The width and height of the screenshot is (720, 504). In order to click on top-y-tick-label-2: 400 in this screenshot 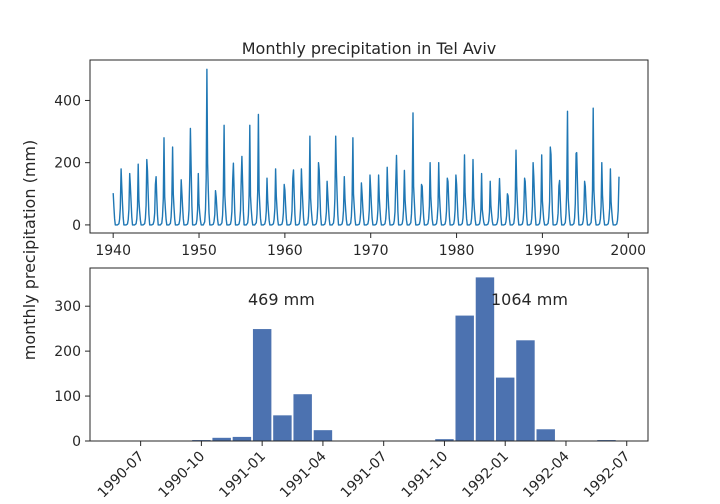, I will do `click(67, 101)`.